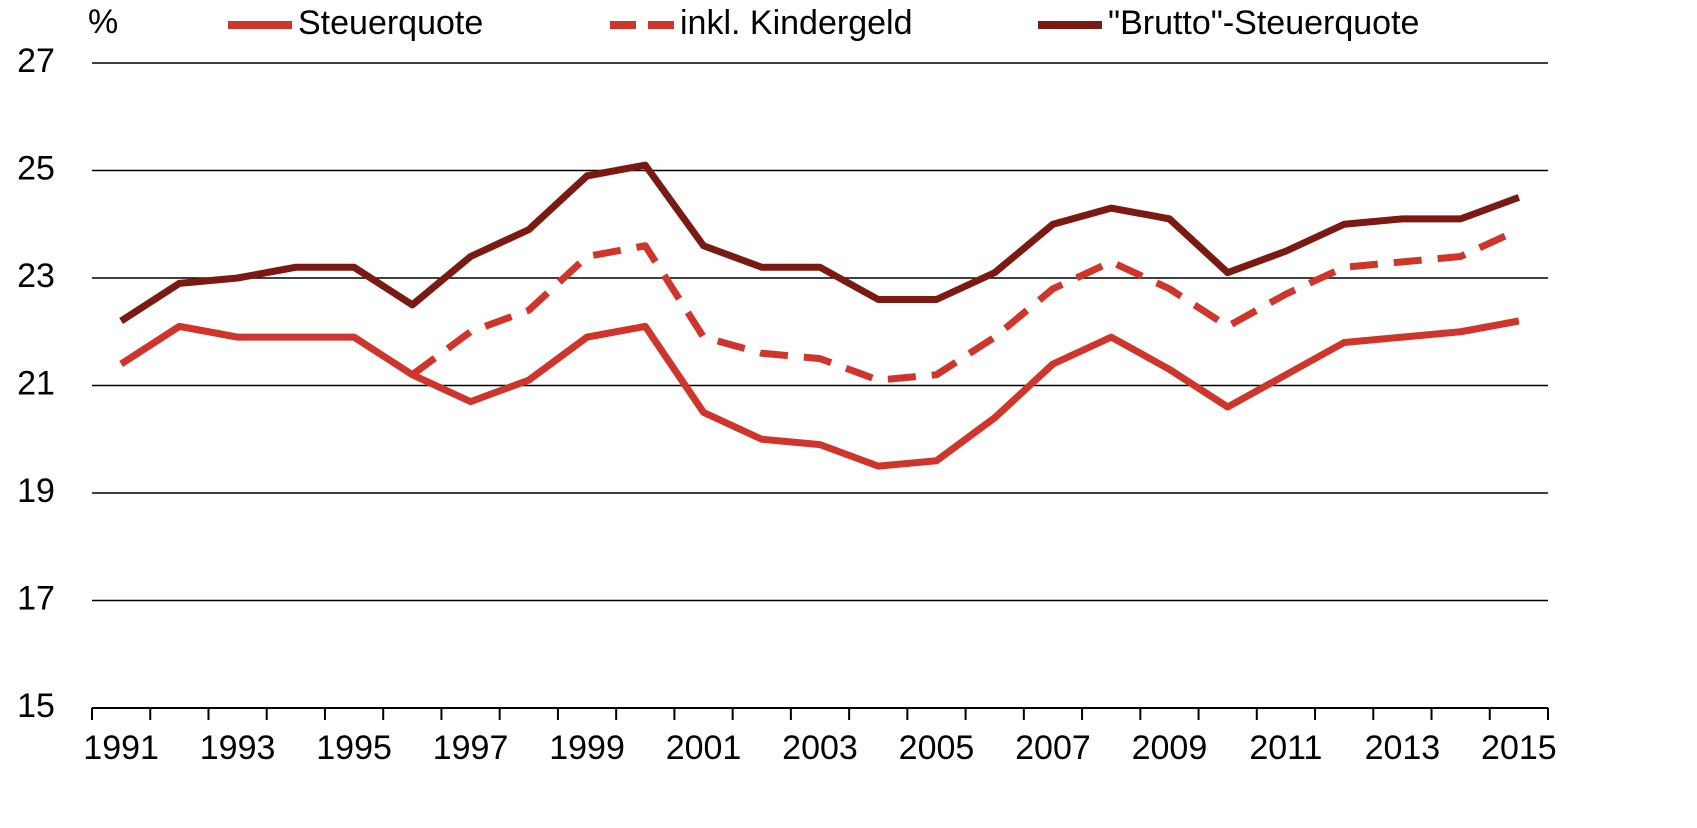 Image resolution: width=1697 pixels, height=828 pixels. What do you see at coordinates (36, 383) in the screenshot?
I see `y-tick-label: 21` at bounding box center [36, 383].